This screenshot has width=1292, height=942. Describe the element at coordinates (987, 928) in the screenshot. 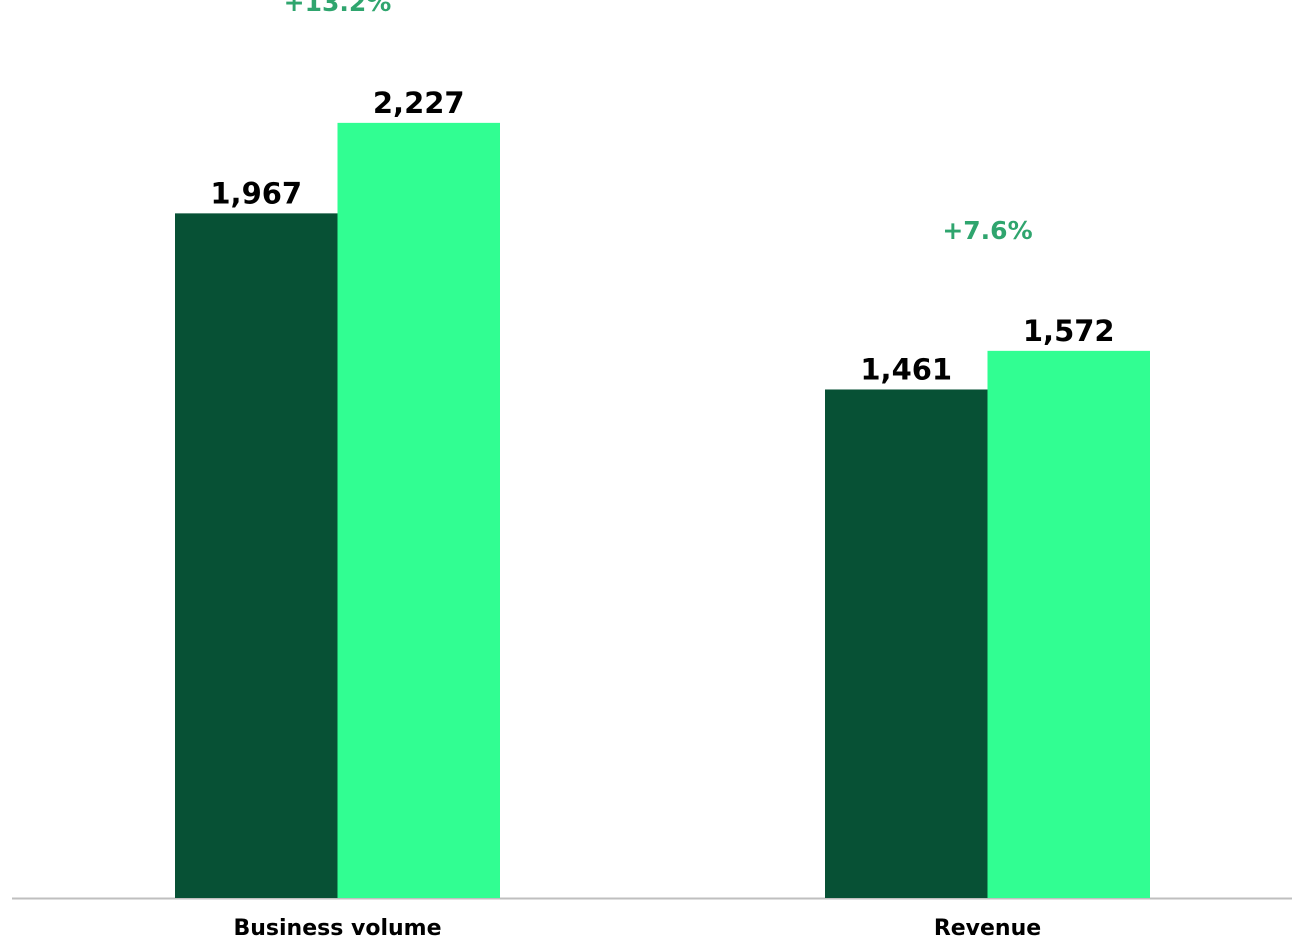

I see `category-label: Revenue` at that location.